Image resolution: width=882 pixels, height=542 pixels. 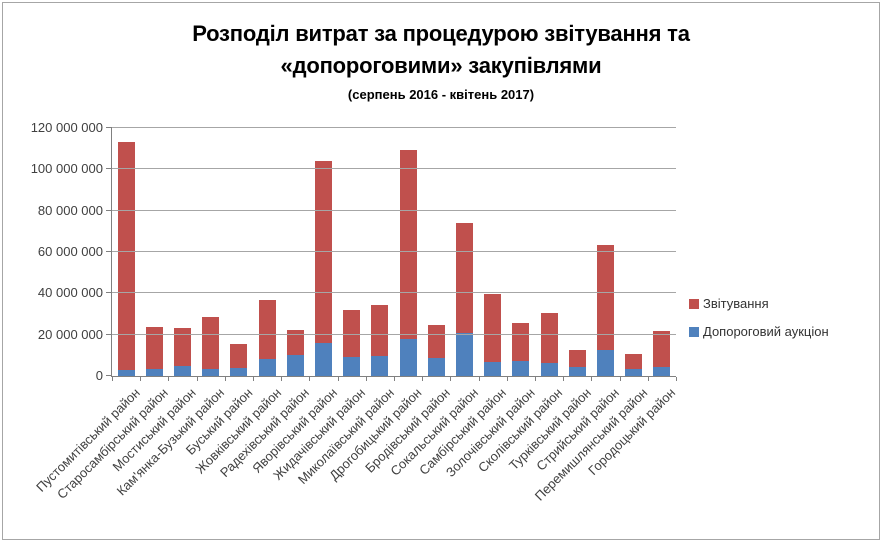 I want to click on x-axis-label: Сокальський район, so click(x=434, y=432).